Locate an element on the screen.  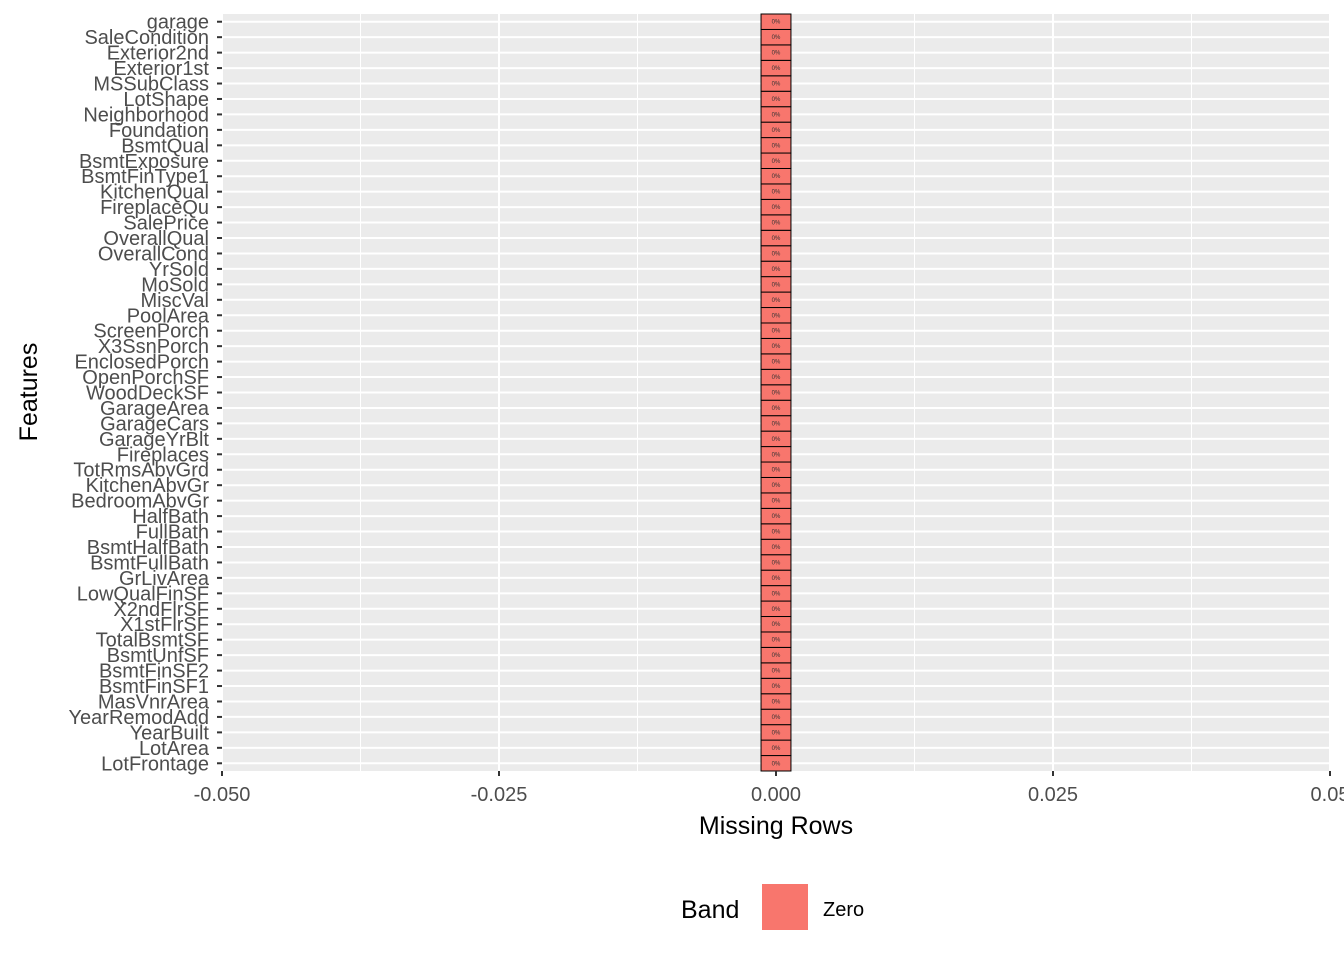
legend-title: Band is located at coordinates (710, 910).